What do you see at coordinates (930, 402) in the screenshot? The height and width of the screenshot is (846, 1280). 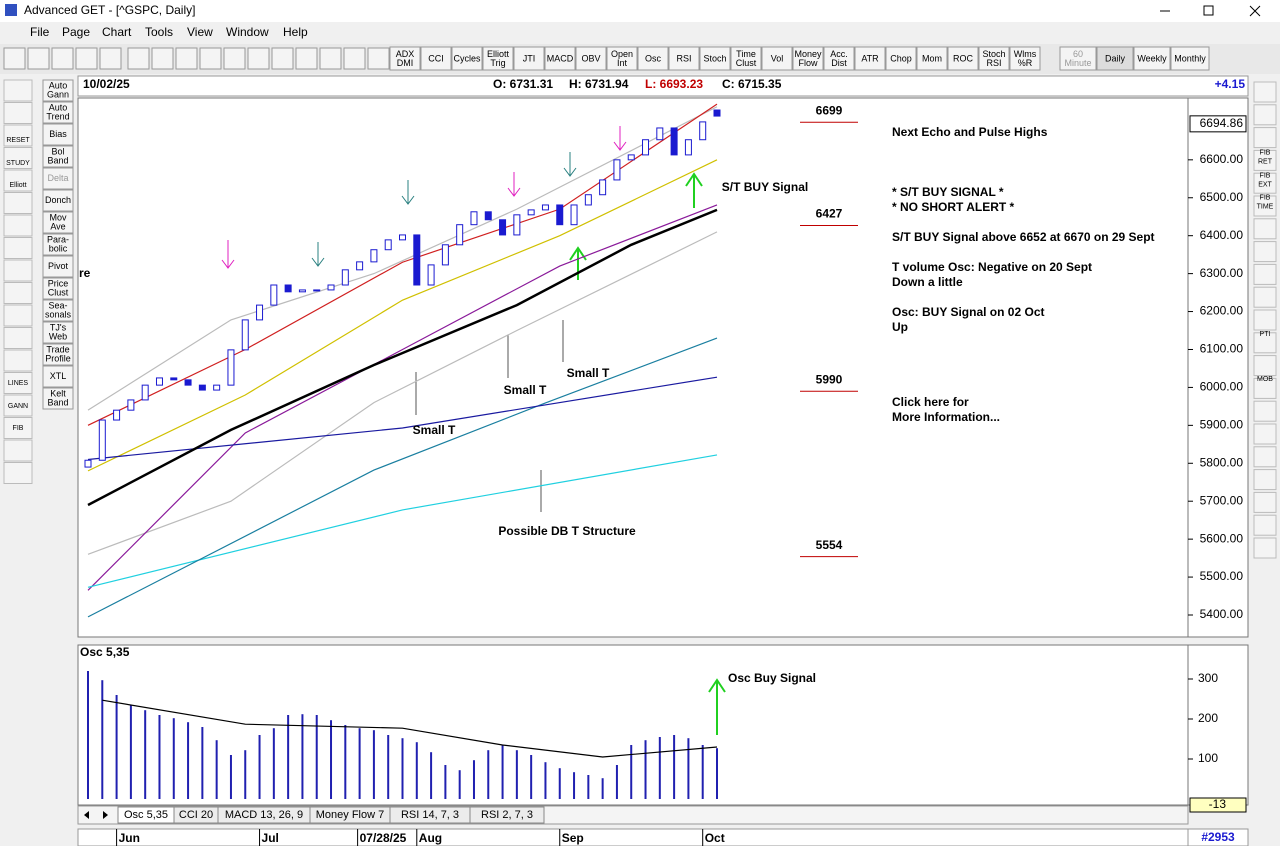 I see `note-text: Click here for` at bounding box center [930, 402].